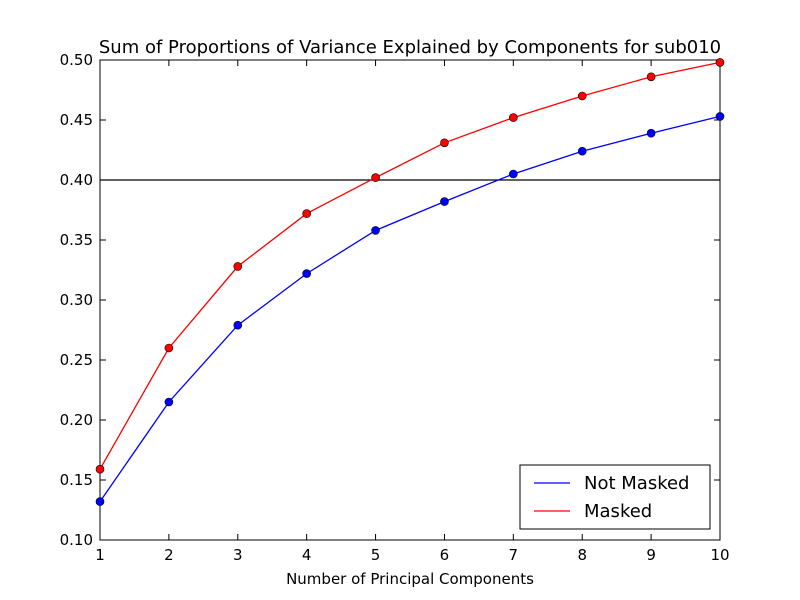 Image resolution: width=800 pixels, height=600 pixels. I want to click on x-tick-label: 1, so click(100, 555).